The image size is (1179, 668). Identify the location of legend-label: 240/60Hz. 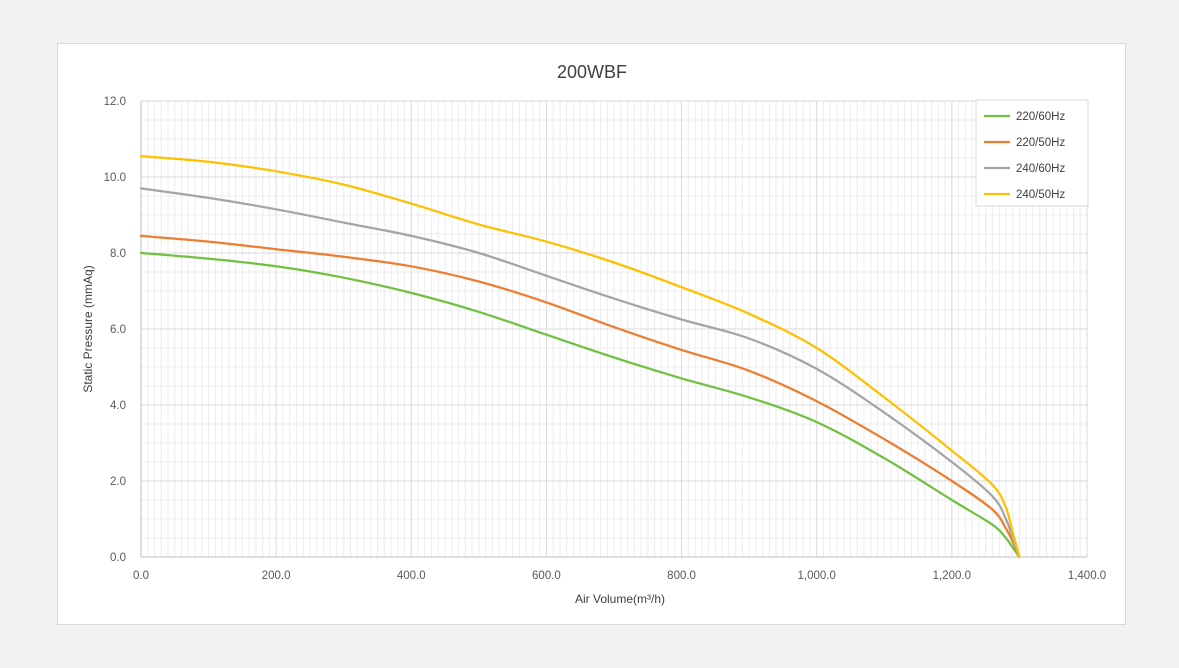
(1040, 169).